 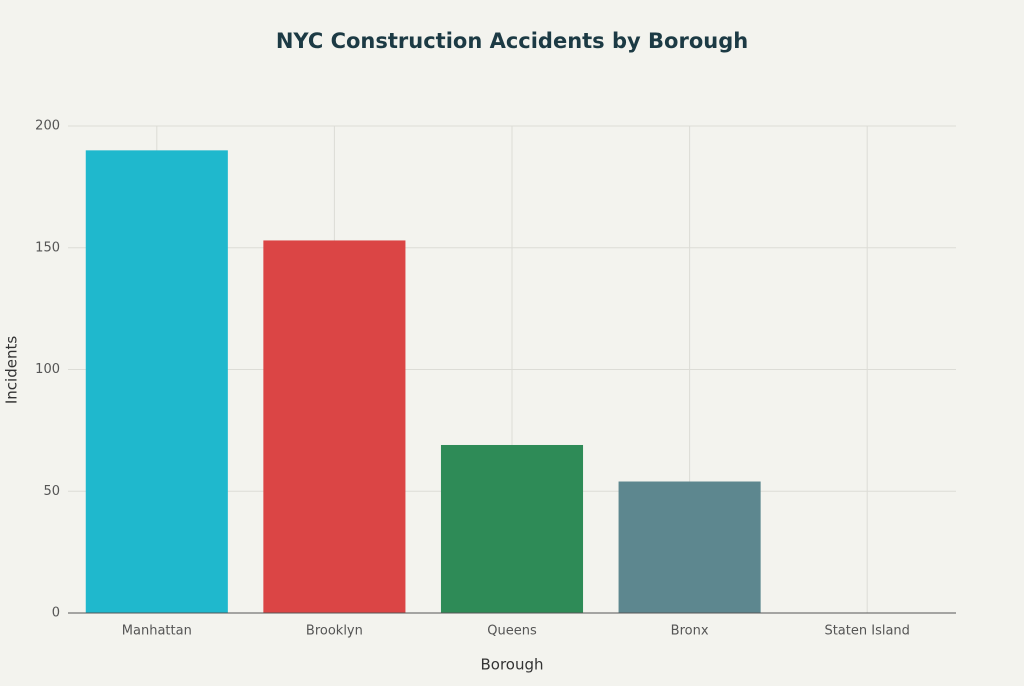 What do you see at coordinates (157, 631) in the screenshot?
I see `x-tick-label: Manhattan` at bounding box center [157, 631].